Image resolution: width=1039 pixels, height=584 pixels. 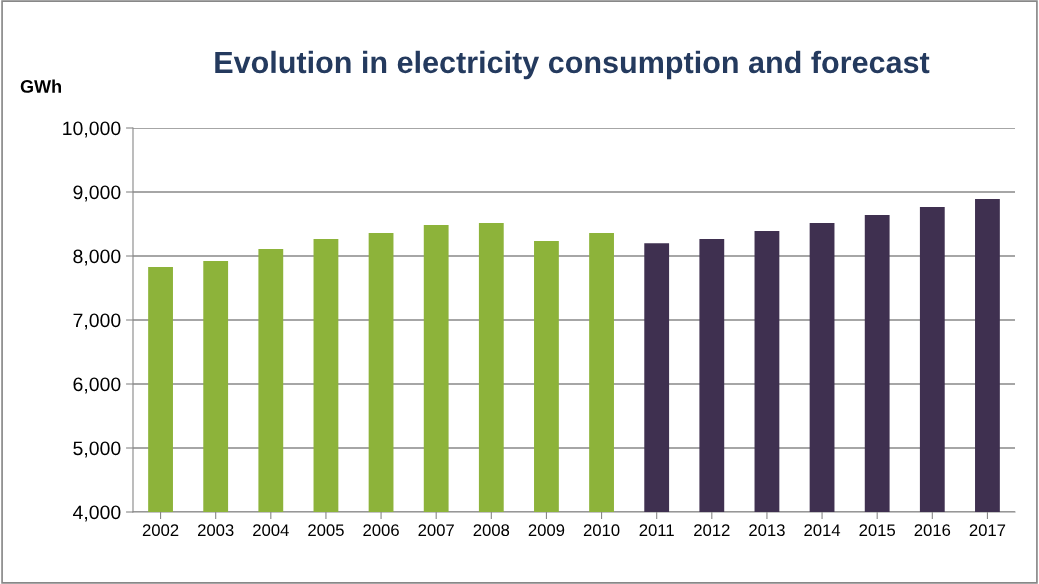 What do you see at coordinates (656, 530) in the screenshot?
I see `x-tick-label: 2011` at bounding box center [656, 530].